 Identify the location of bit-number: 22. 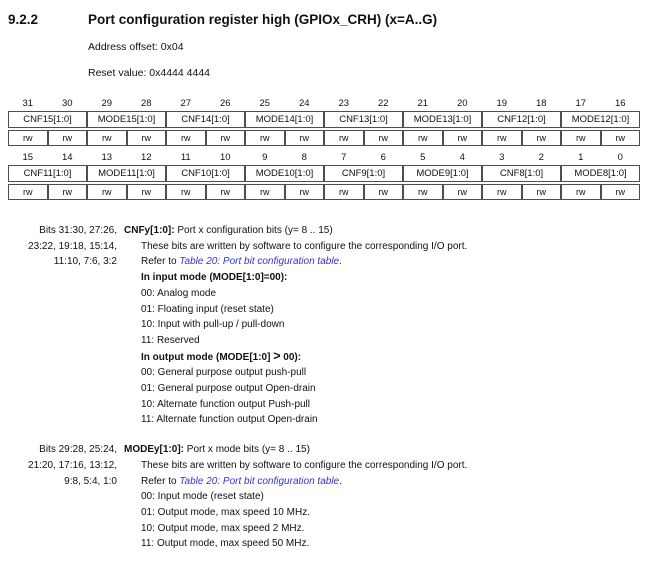
(383, 103).